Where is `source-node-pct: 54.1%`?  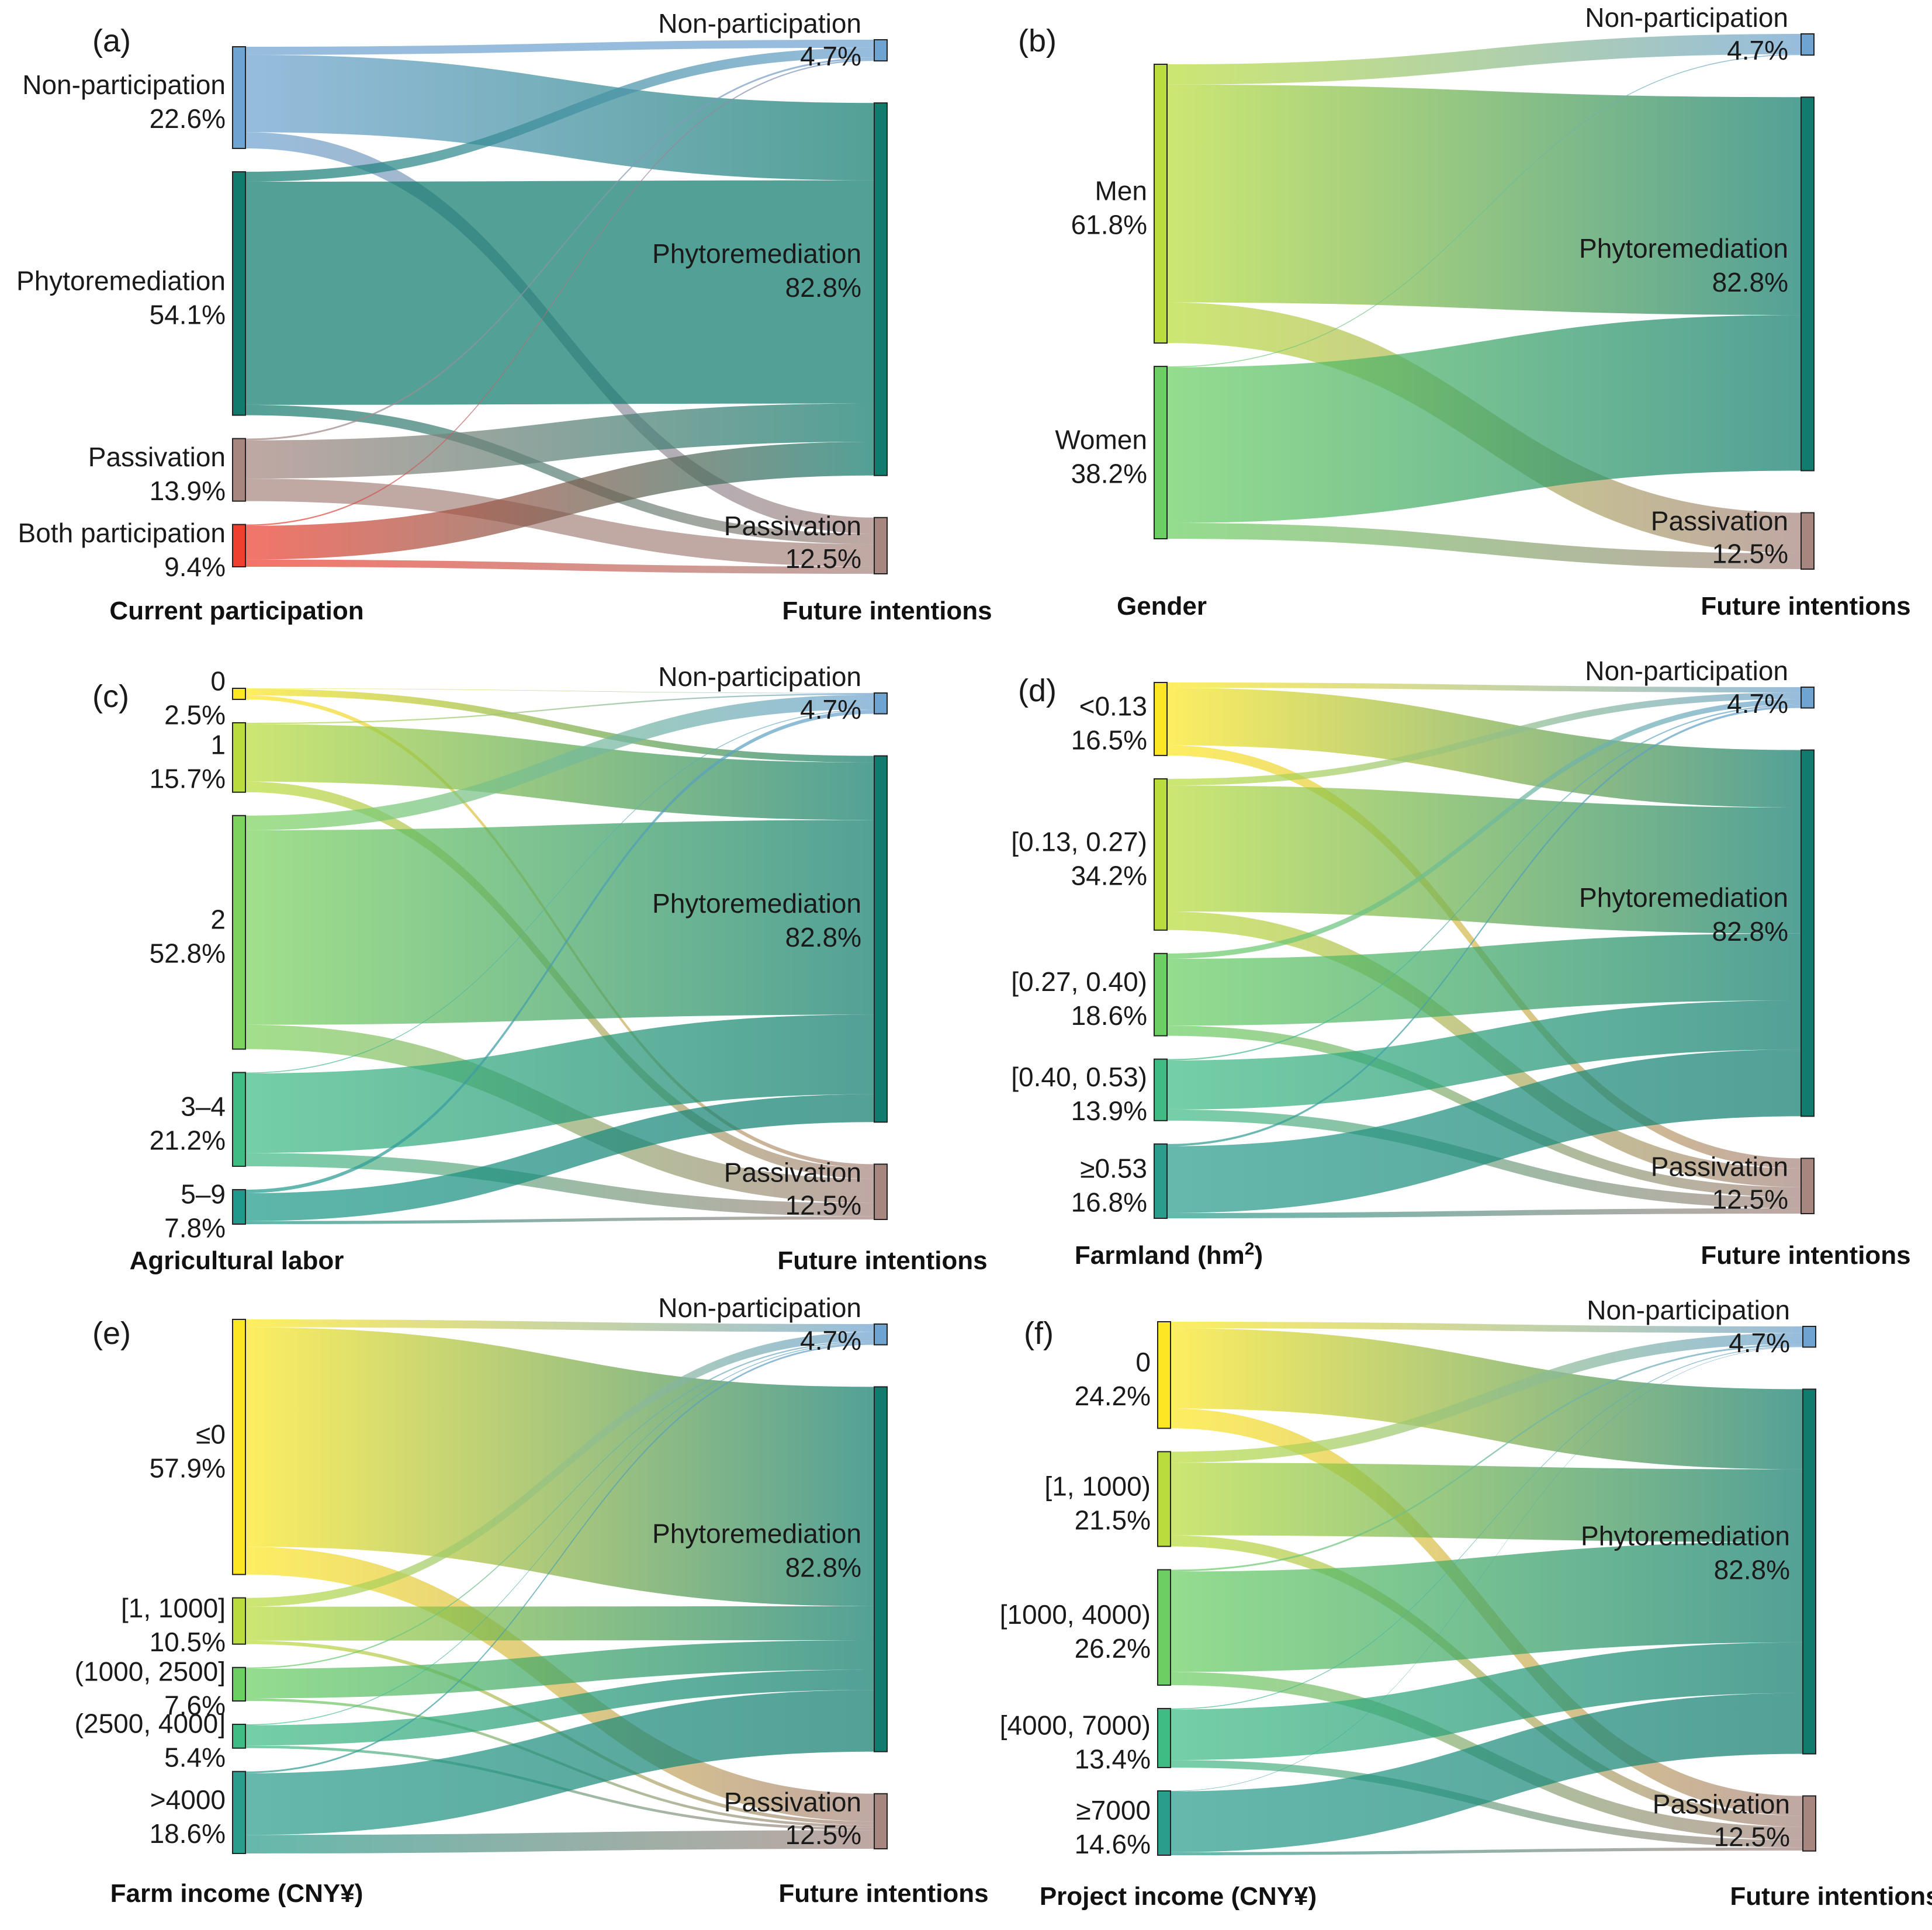 source-node-pct: 54.1% is located at coordinates (188, 314).